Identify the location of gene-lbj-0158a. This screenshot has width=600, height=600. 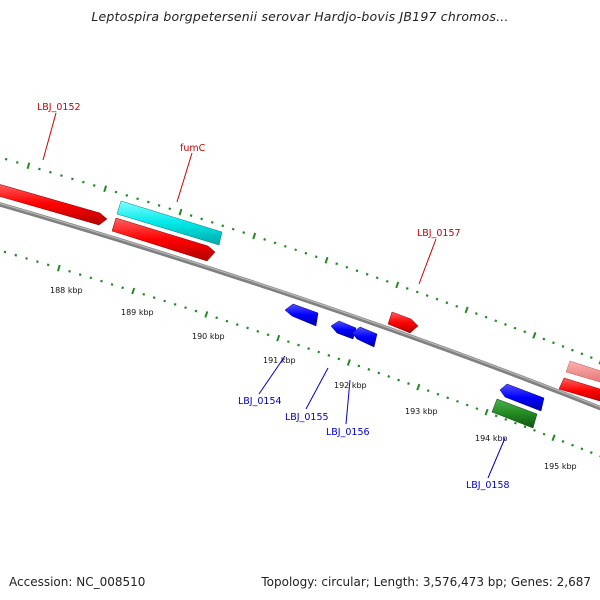
(522, 397).